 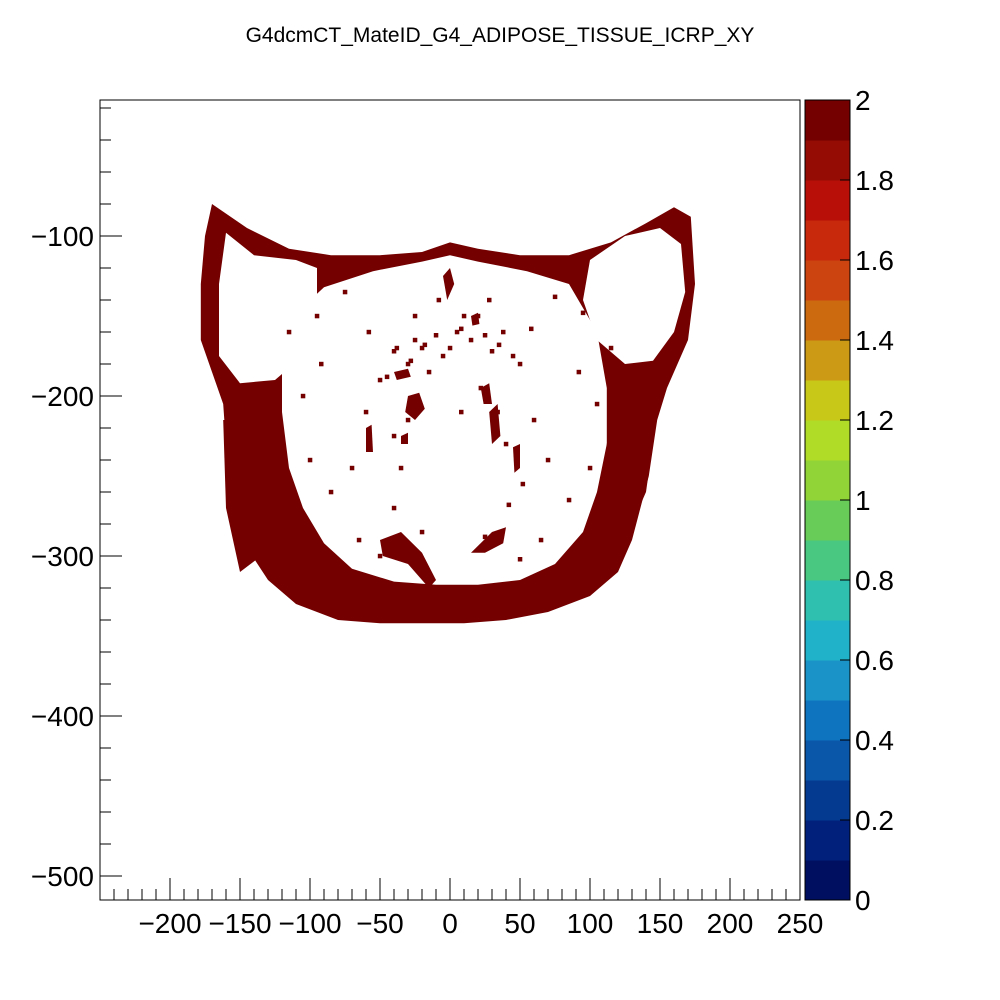 What do you see at coordinates (874, 340) in the screenshot?
I see `colorbar-label: 1.4` at bounding box center [874, 340].